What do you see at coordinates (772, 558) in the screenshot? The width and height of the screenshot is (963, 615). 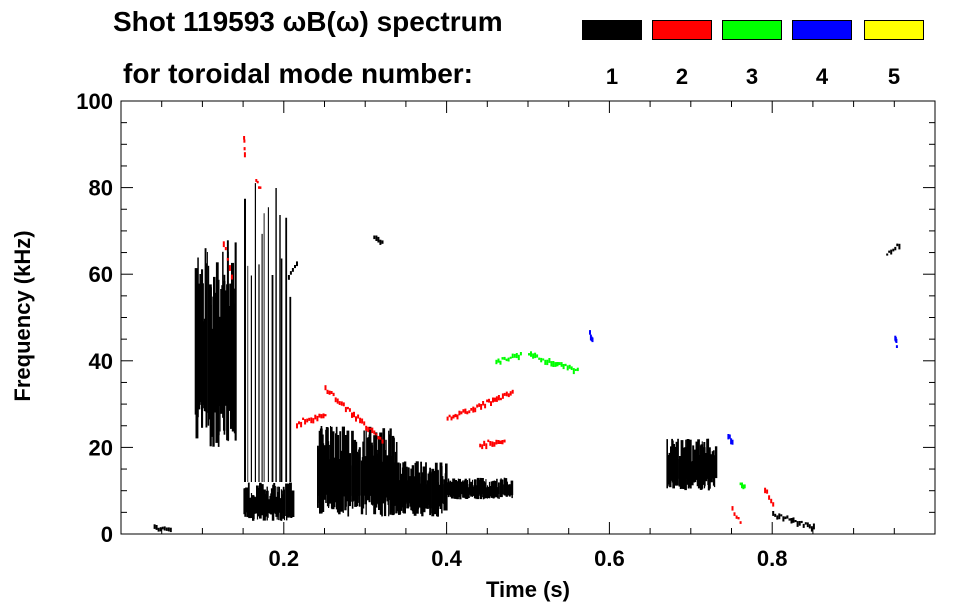 I see `x-tick-label: 0.8` at bounding box center [772, 558].